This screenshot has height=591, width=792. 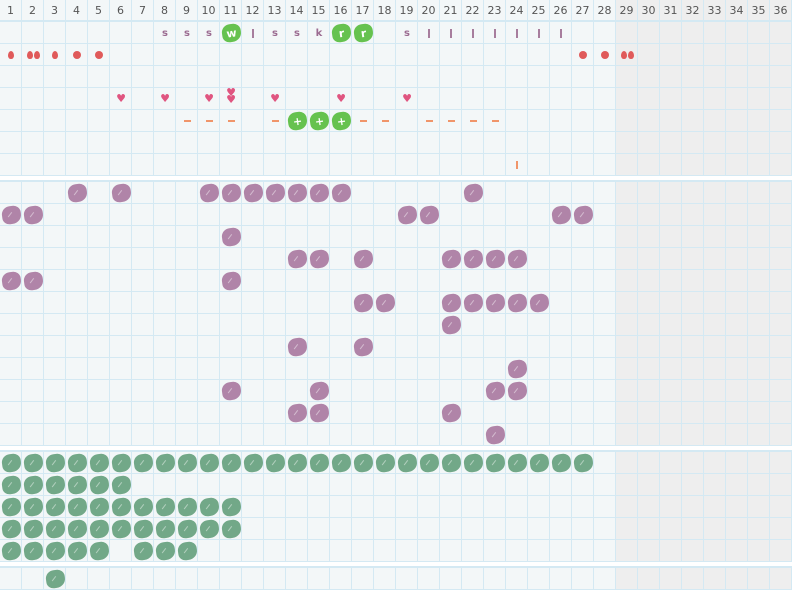 What do you see at coordinates (297, 33) in the screenshot?
I see `entry-mark: s` at bounding box center [297, 33].